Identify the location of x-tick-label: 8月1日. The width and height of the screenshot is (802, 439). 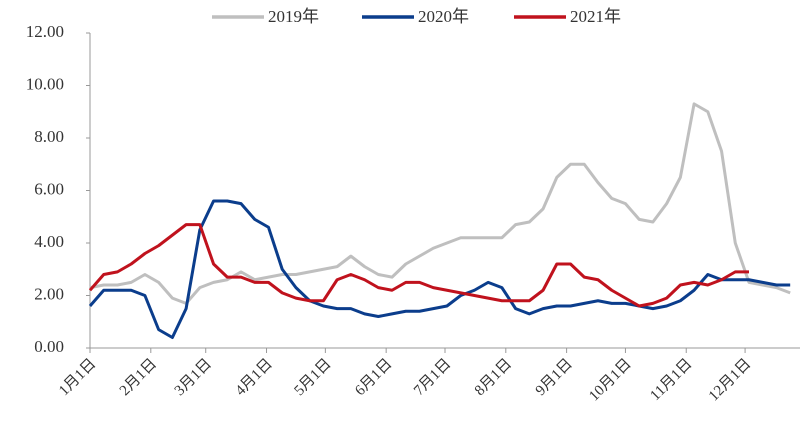
(493, 377).